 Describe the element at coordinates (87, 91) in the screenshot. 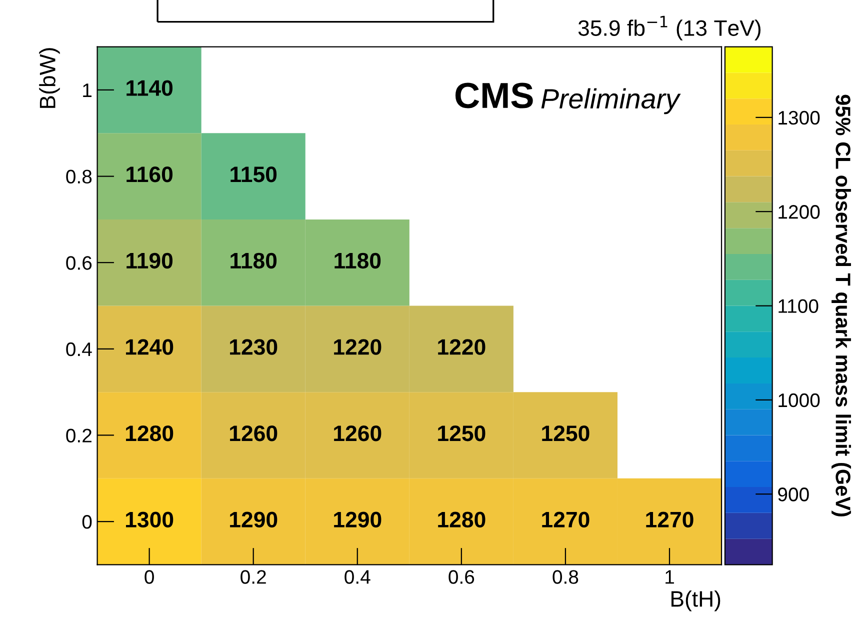

I see `y-tick-label: 1` at that location.